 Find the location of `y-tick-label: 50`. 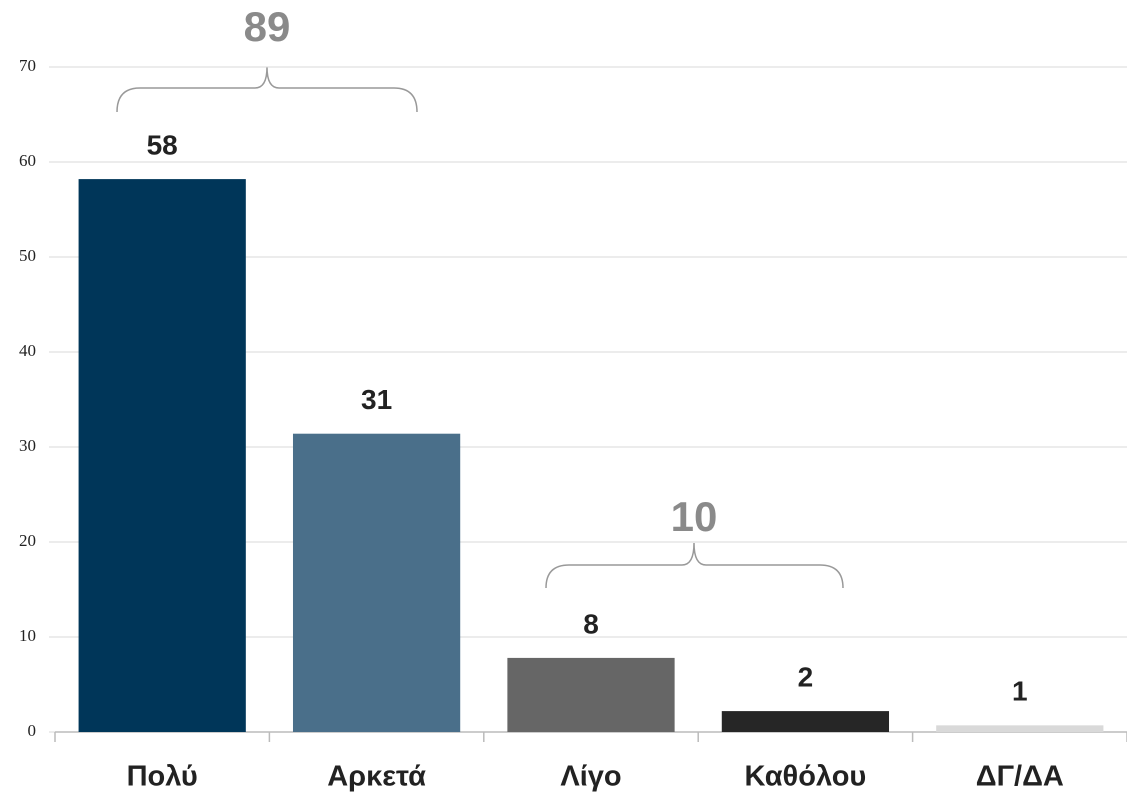

y-tick-label: 50 is located at coordinates (27, 255).